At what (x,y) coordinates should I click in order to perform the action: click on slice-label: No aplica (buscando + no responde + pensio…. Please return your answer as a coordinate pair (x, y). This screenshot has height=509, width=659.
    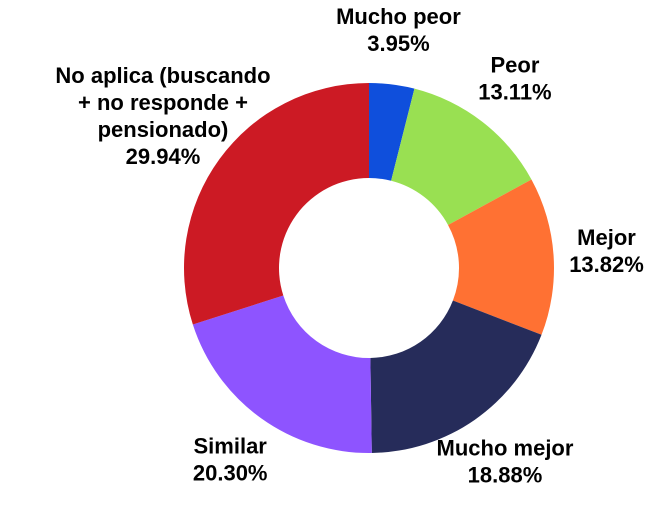
    Looking at the image, I should click on (162, 116).